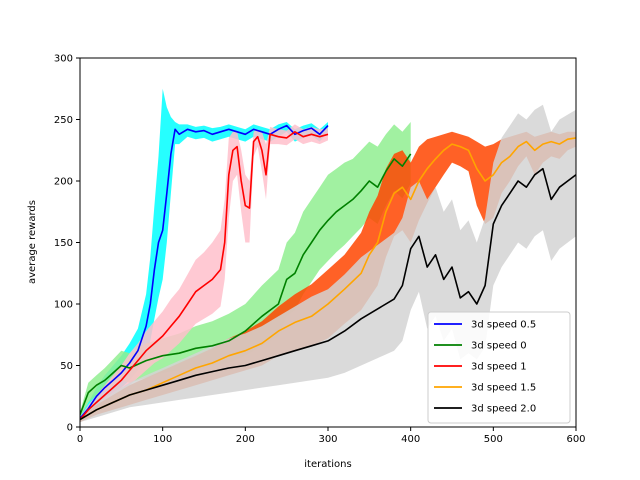 This screenshot has height=480, width=640. I want to click on y-axis-ticks: 0 50 100 150 200 250 300, so click(67, 244).